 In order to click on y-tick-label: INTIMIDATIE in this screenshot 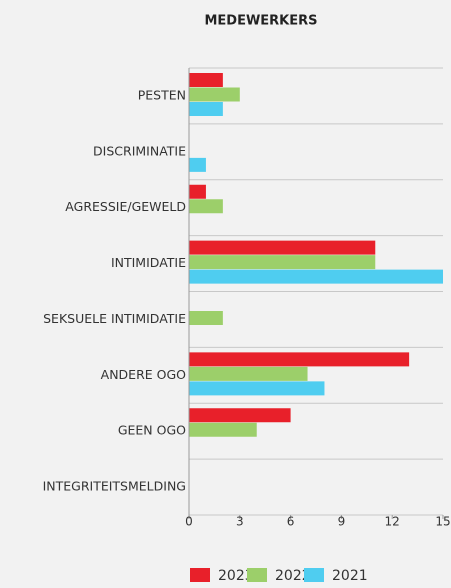, I will do `click(148, 262)`.